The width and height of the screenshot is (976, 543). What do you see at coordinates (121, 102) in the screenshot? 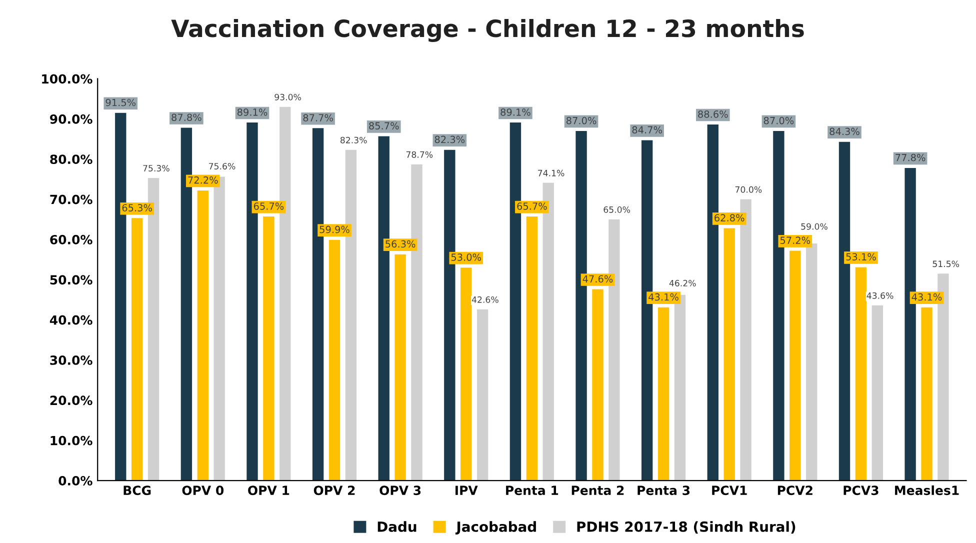
I see `data-label: 91.5%` at bounding box center [121, 102].